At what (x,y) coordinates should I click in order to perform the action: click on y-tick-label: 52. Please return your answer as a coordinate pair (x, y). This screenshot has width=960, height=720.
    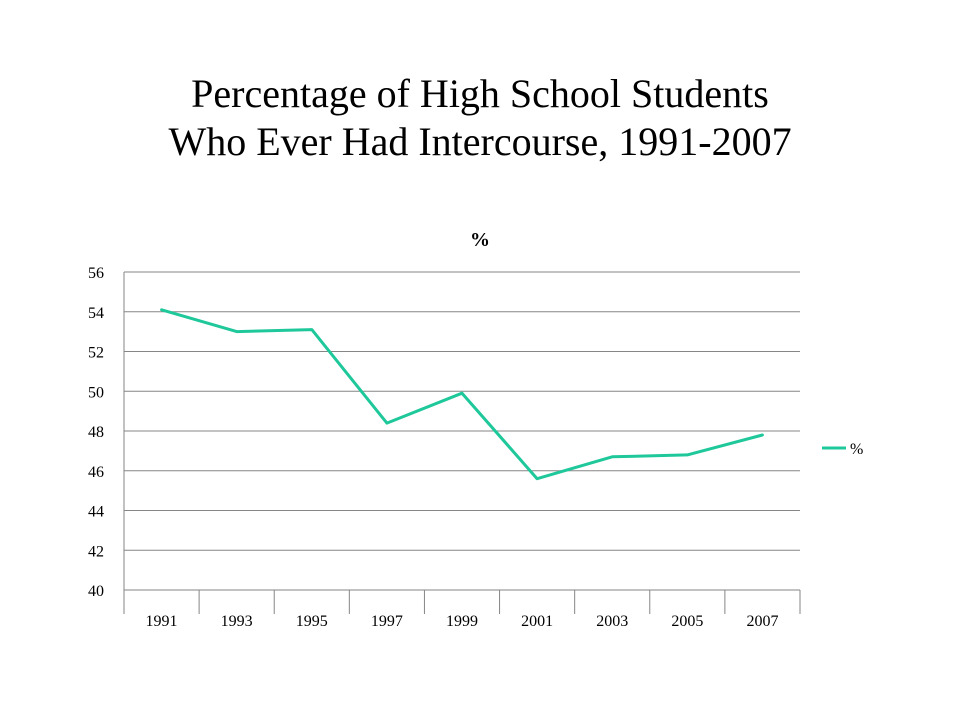
    Looking at the image, I should click on (96, 353).